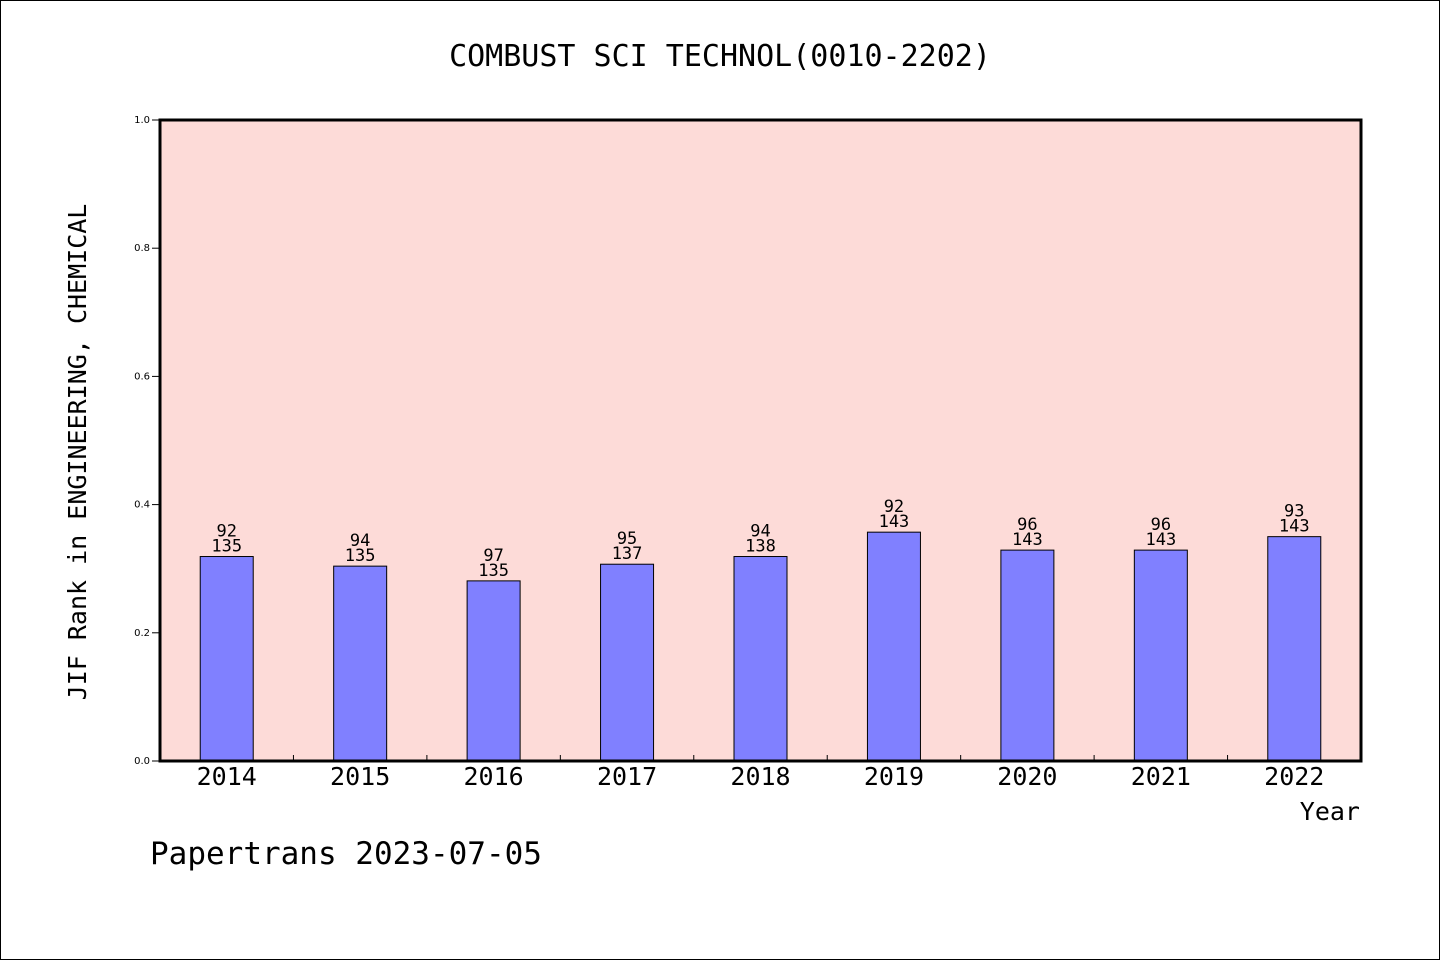 This screenshot has height=960, width=1440. Describe the element at coordinates (494, 776) in the screenshot. I see `x-tick-label: 2016` at that location.